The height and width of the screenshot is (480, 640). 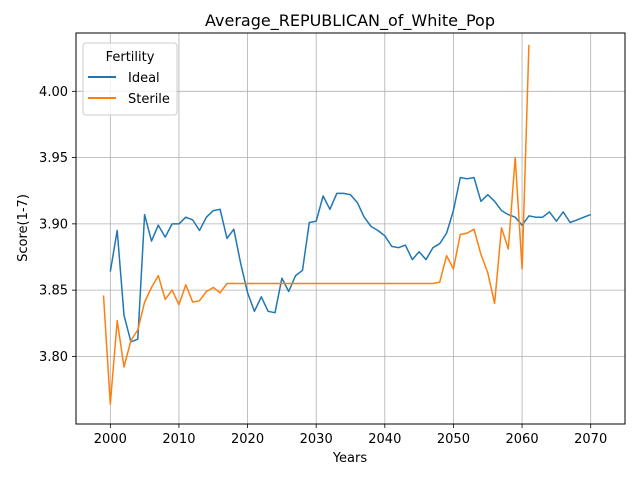 What do you see at coordinates (53, 357) in the screenshot?
I see `y-tick-label: 3.80` at bounding box center [53, 357].